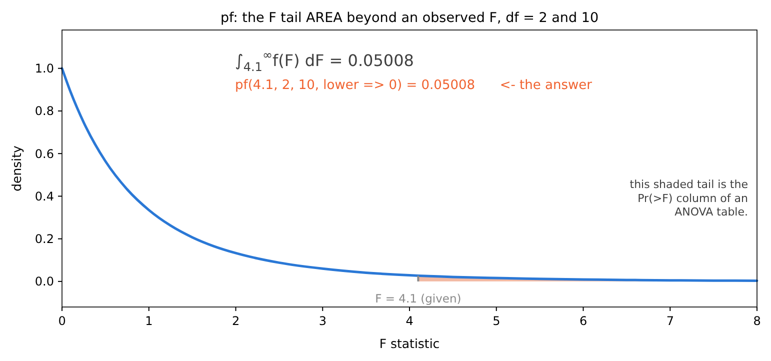  What do you see at coordinates (149, 321) in the screenshot?
I see `x-tick-label: 1` at bounding box center [149, 321].